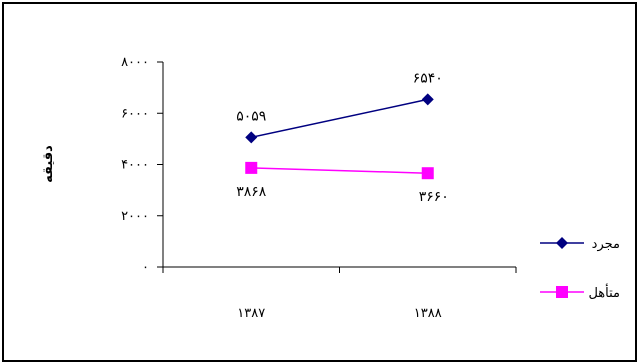 Image resolution: width=639 pixels, height=364 pixels. Describe the element at coordinates (135, 62) in the screenshot. I see `y-tick-label: ۸۰۰۰` at that location.